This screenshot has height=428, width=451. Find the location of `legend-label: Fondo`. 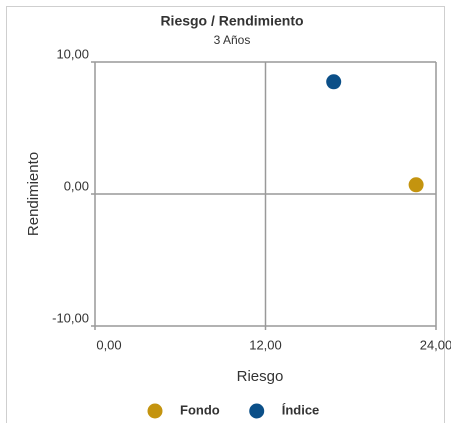

legend-label: Fondo is located at coordinates (200, 409).